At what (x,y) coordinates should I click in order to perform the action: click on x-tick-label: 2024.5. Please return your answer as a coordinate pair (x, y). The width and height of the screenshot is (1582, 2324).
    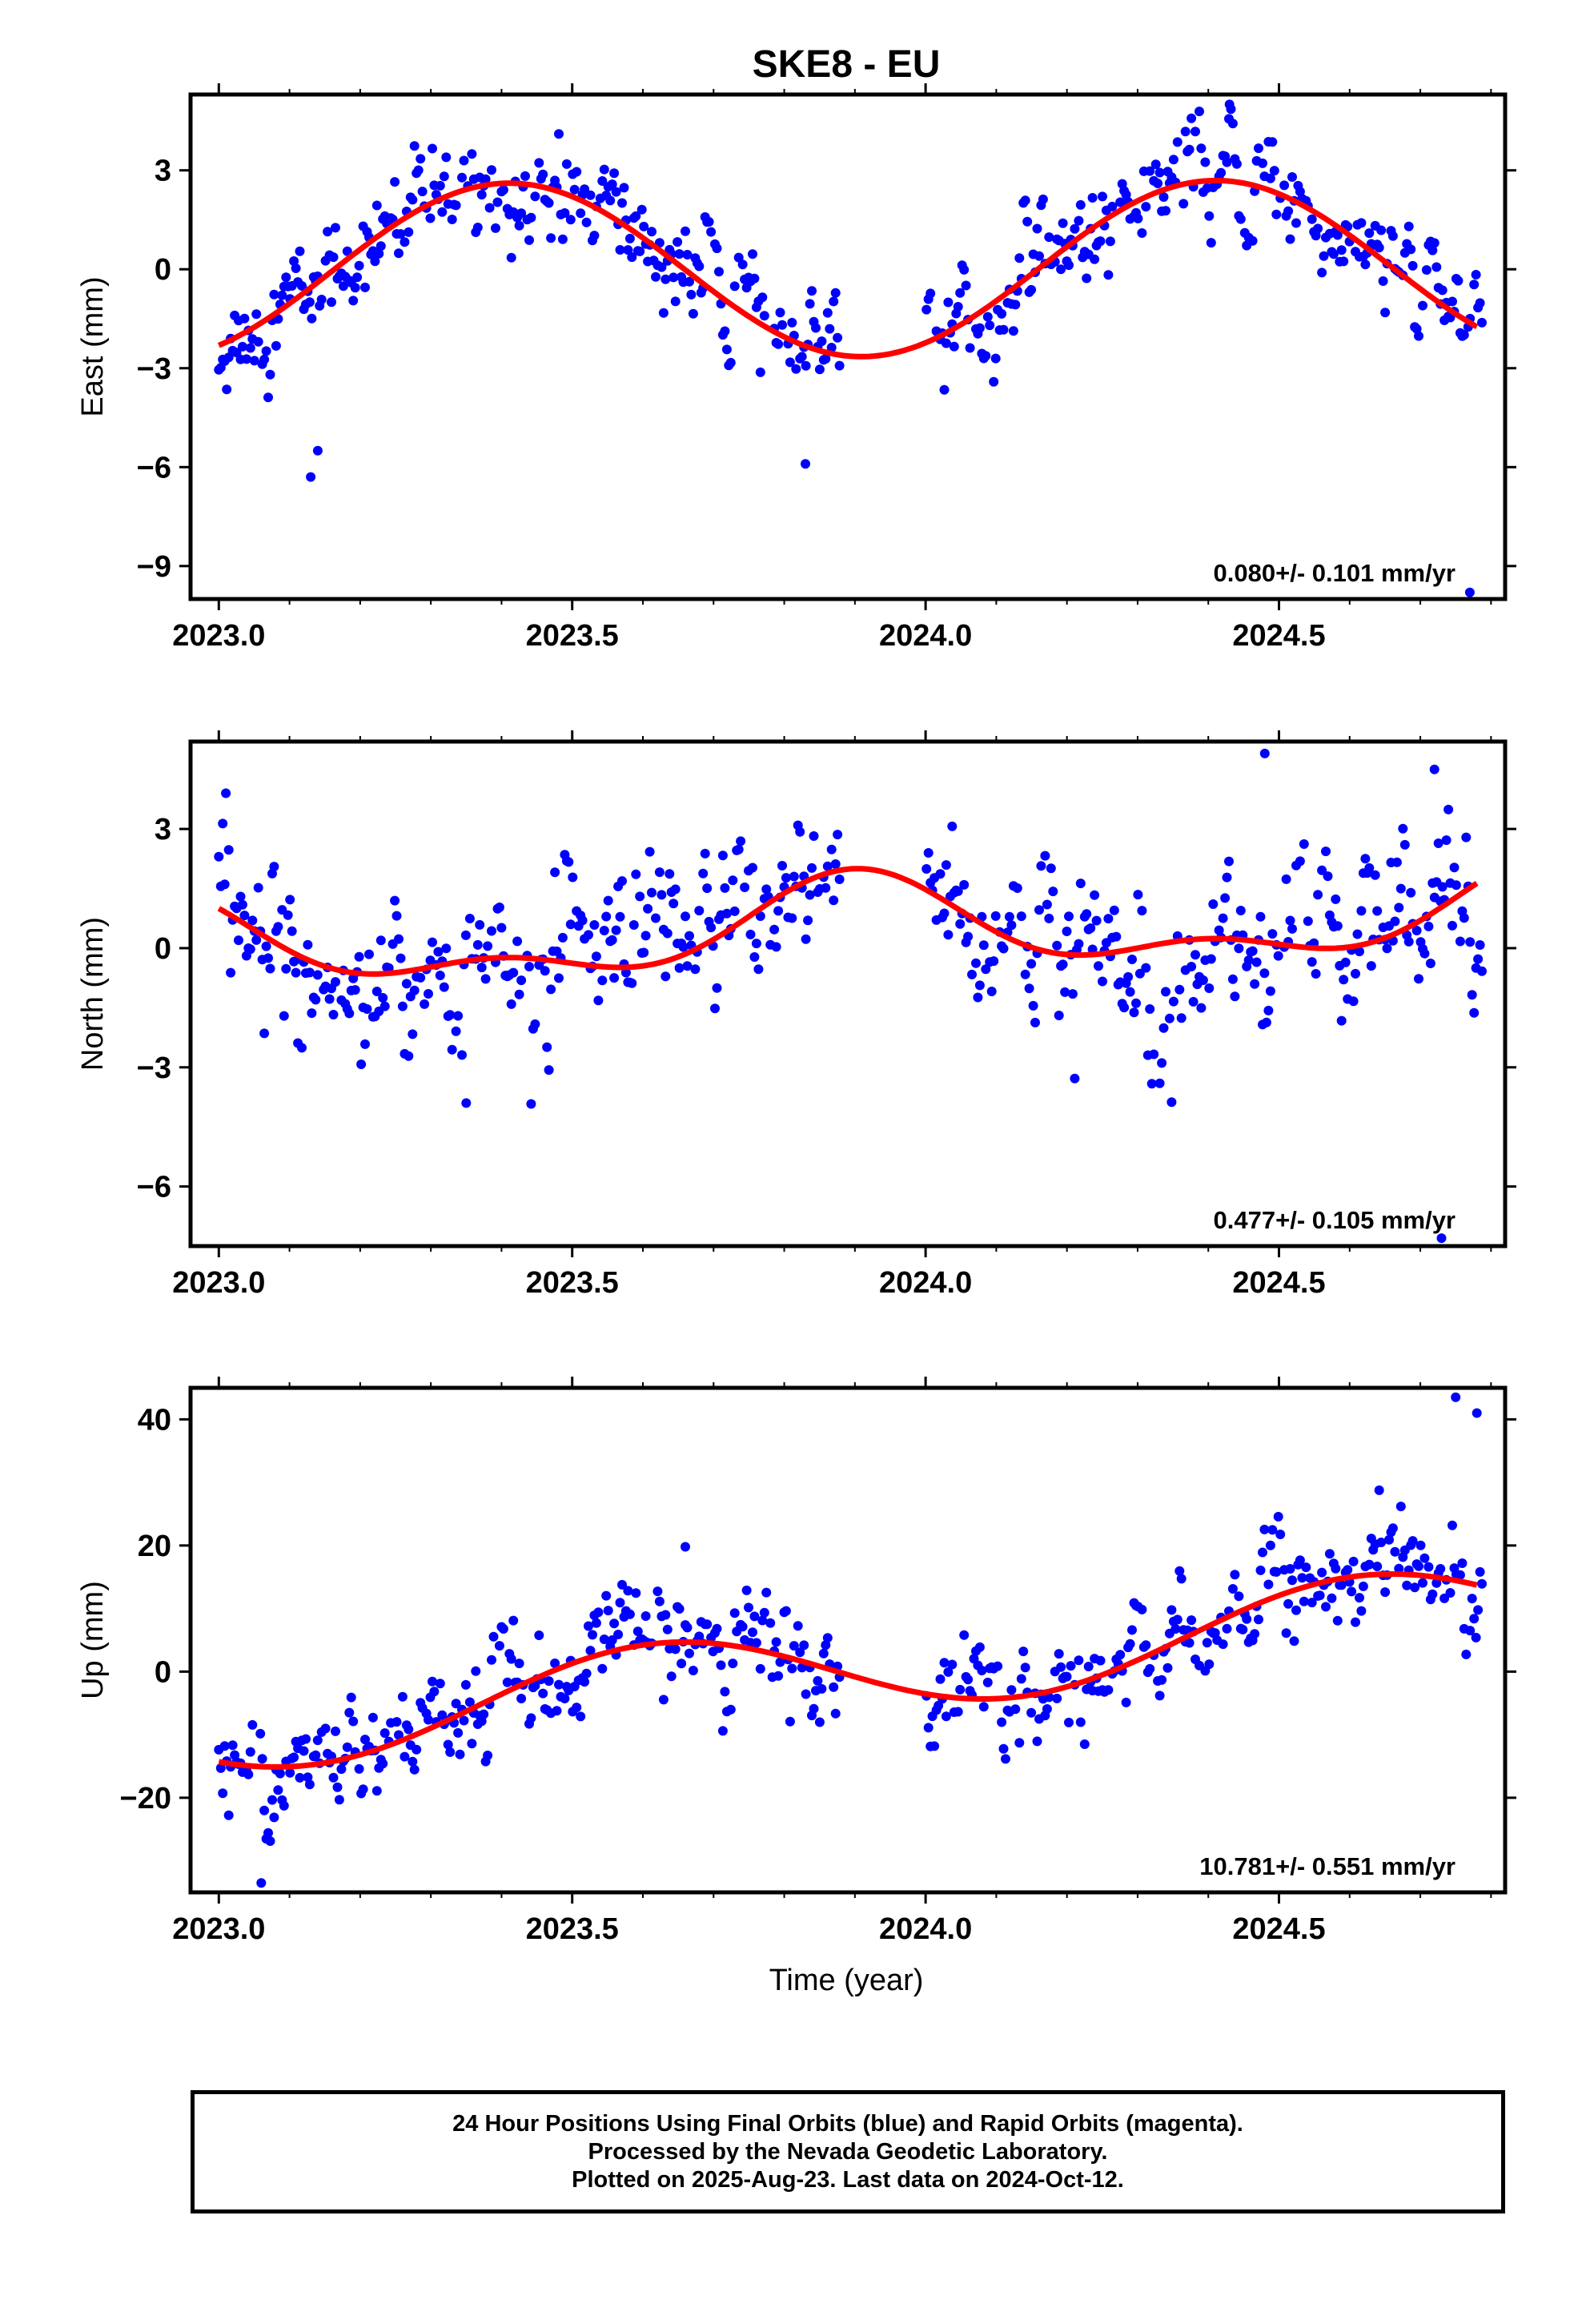
    Looking at the image, I should click on (1278, 636).